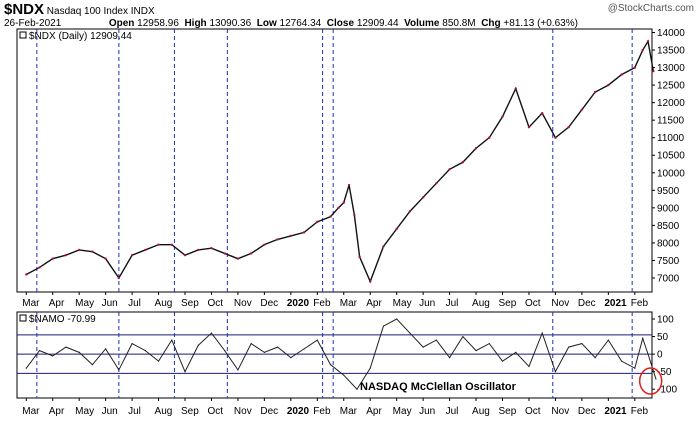 The height and width of the screenshot is (421, 700). Describe the element at coordinates (671, 173) in the screenshot. I see `y-tick-label: 10000` at that location.